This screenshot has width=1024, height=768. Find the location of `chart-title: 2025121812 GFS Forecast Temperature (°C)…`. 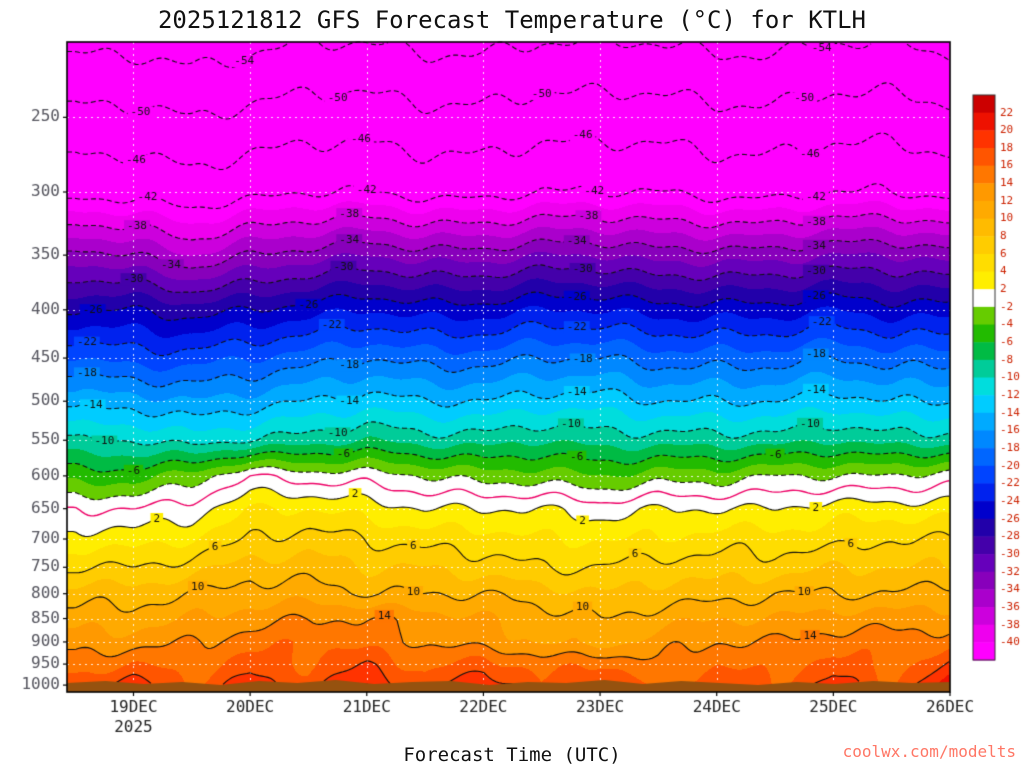

chart-title: 2025121812 GFS Forecast Temperature (°C)… is located at coordinates (511, 20).